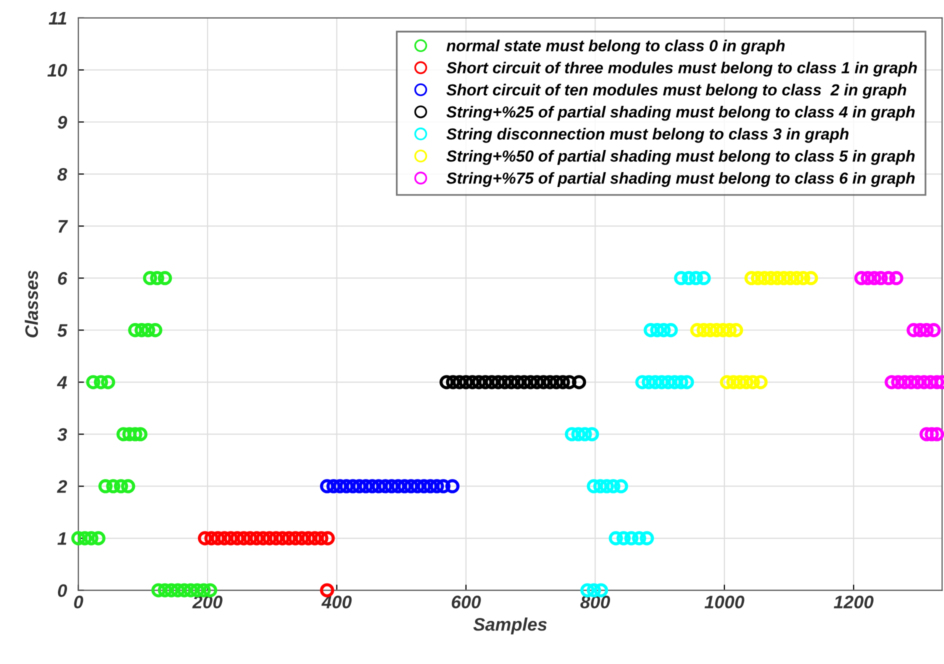 The width and height of the screenshot is (944, 664). I want to click on y-tick-label: 4, so click(61, 382).